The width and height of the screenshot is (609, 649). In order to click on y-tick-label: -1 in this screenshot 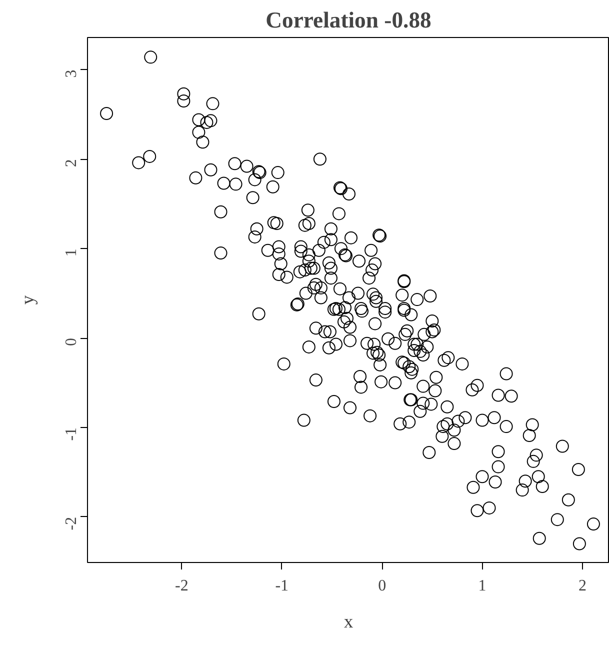, I will do `click(71, 434)`.